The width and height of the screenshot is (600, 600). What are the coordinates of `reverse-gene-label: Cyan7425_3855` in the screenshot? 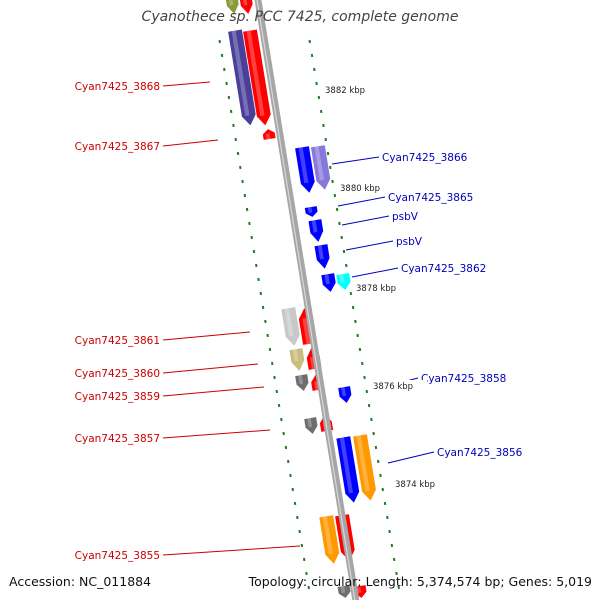 It's located at (117, 556).